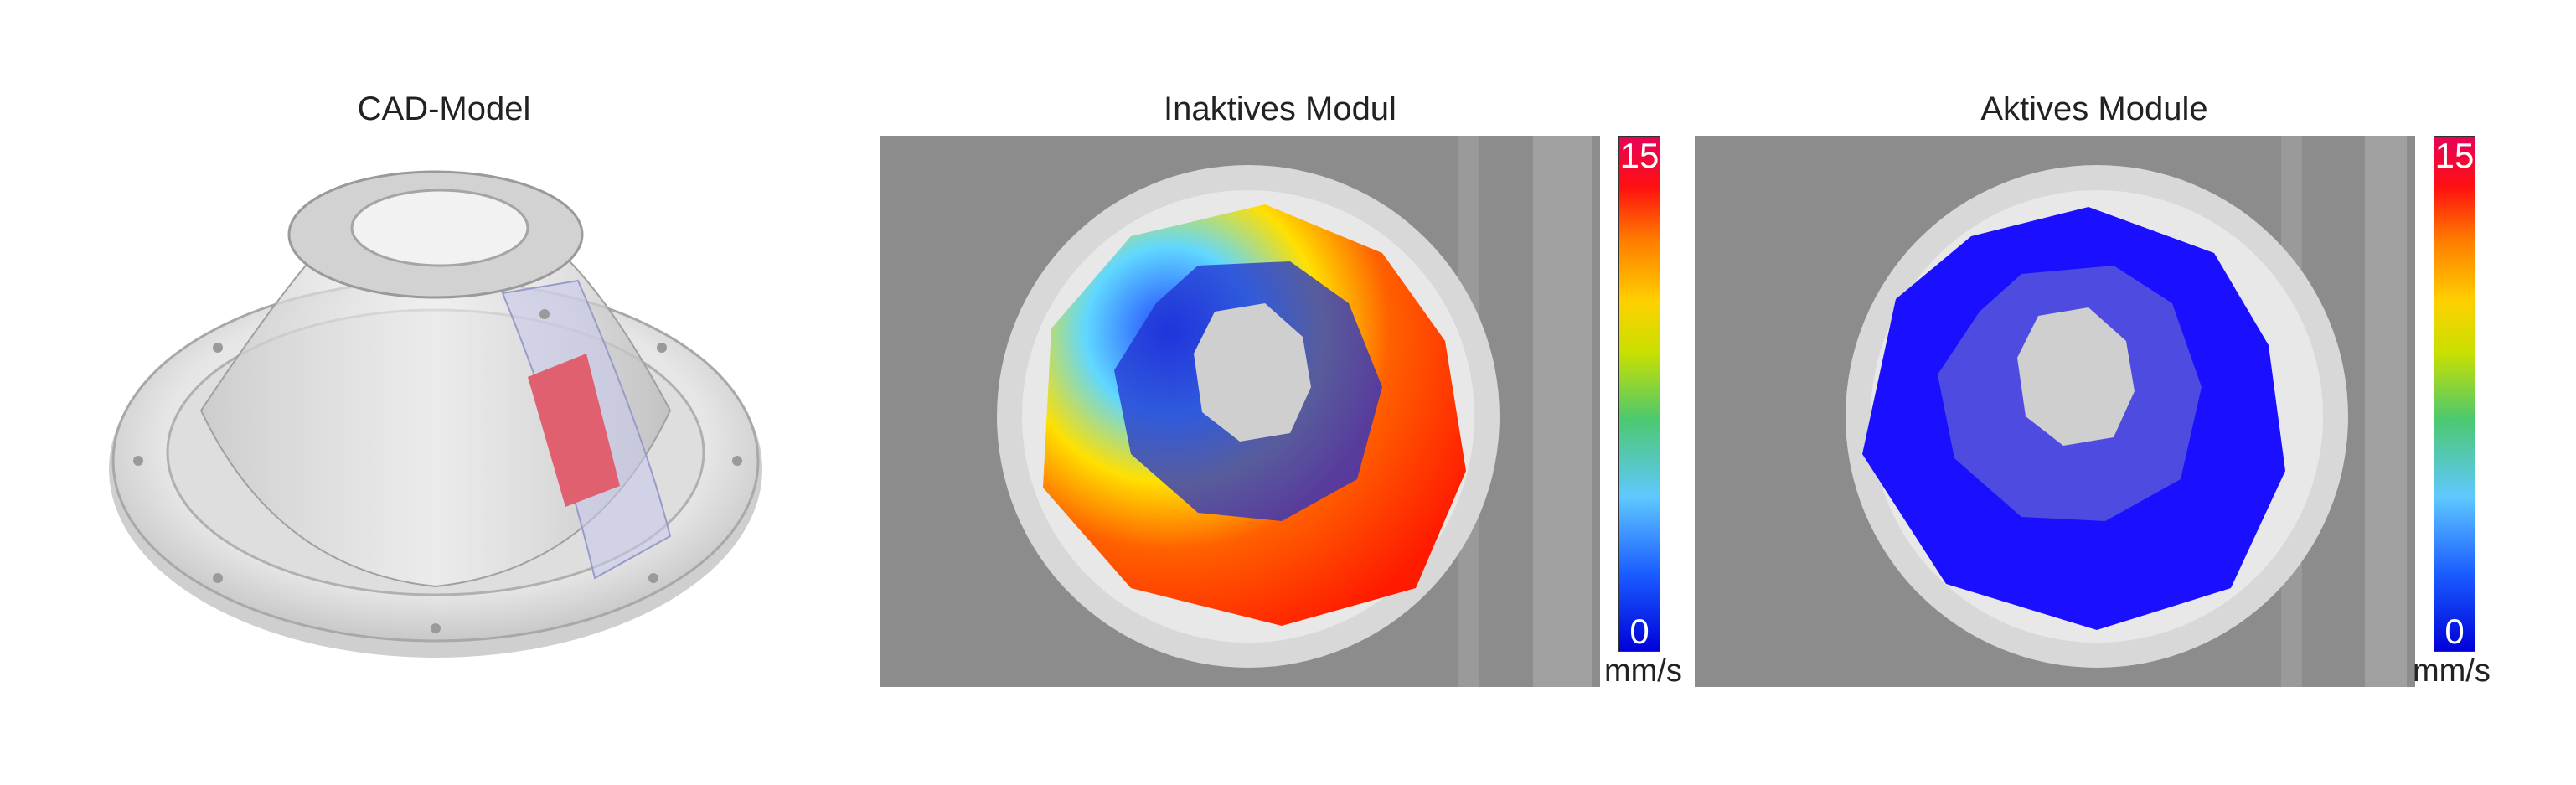  I want to click on colorbar-inactive-unit: mm/s, so click(1643, 671).